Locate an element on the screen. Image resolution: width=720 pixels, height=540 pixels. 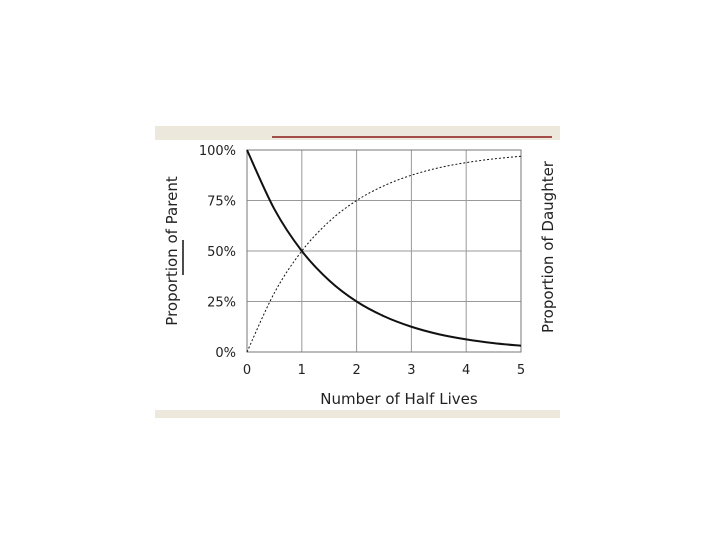
top-band is located at coordinates (357, 133).